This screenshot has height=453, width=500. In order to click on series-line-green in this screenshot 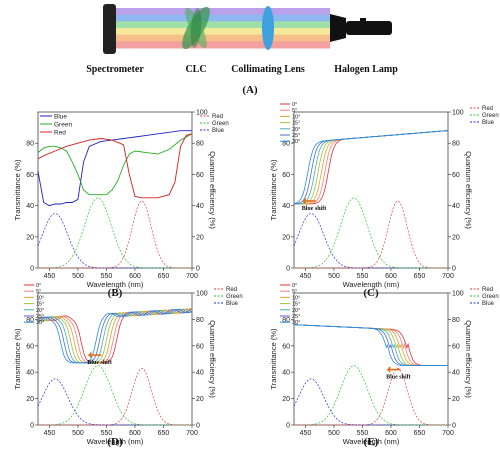, I will do `click(115, 164)`.